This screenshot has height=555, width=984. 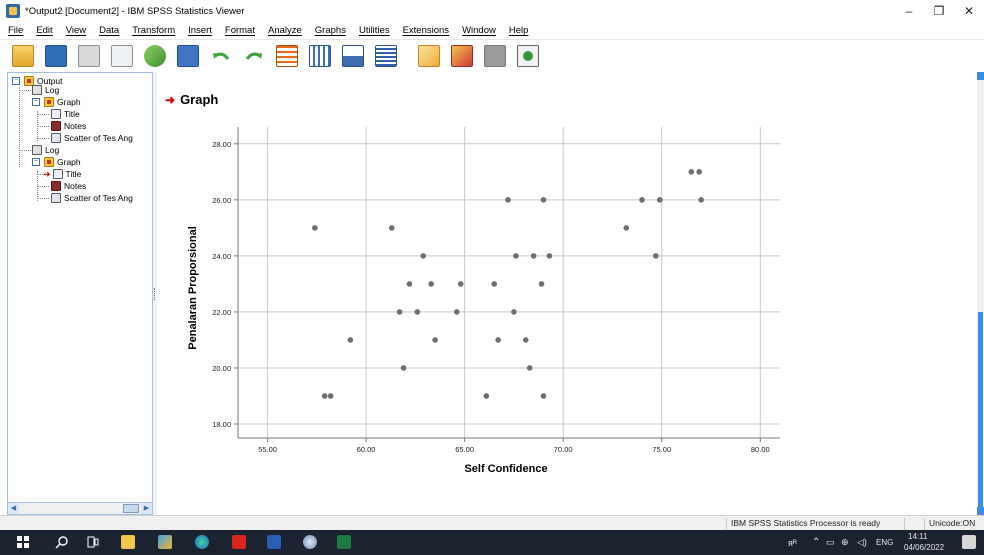 What do you see at coordinates (344, 542) in the screenshot?
I see `excel-icon` at bounding box center [344, 542].